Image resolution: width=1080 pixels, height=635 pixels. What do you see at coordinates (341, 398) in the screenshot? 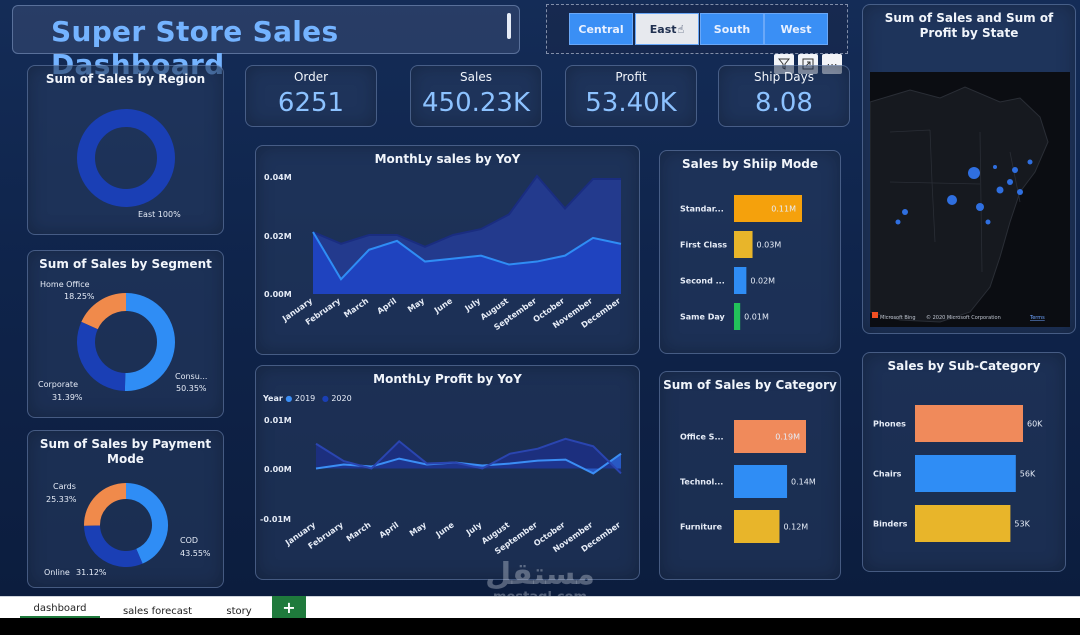
I see `legend-item-2020: 2020` at bounding box center [341, 398].